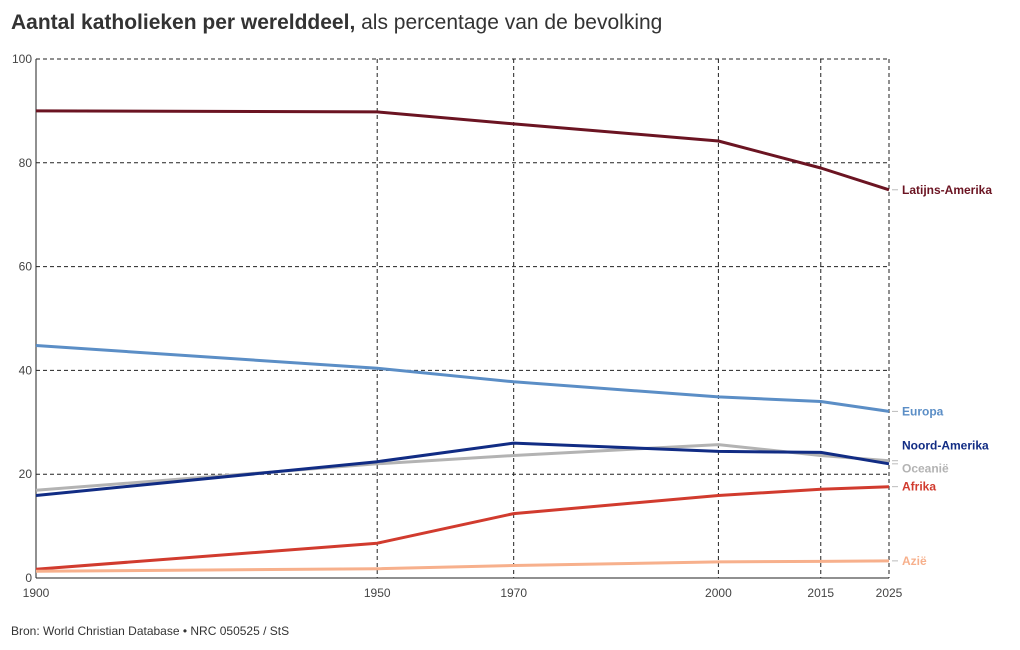 The image size is (1020, 650). What do you see at coordinates (914, 561) in the screenshot?
I see `series-label-azi: Azië` at bounding box center [914, 561].